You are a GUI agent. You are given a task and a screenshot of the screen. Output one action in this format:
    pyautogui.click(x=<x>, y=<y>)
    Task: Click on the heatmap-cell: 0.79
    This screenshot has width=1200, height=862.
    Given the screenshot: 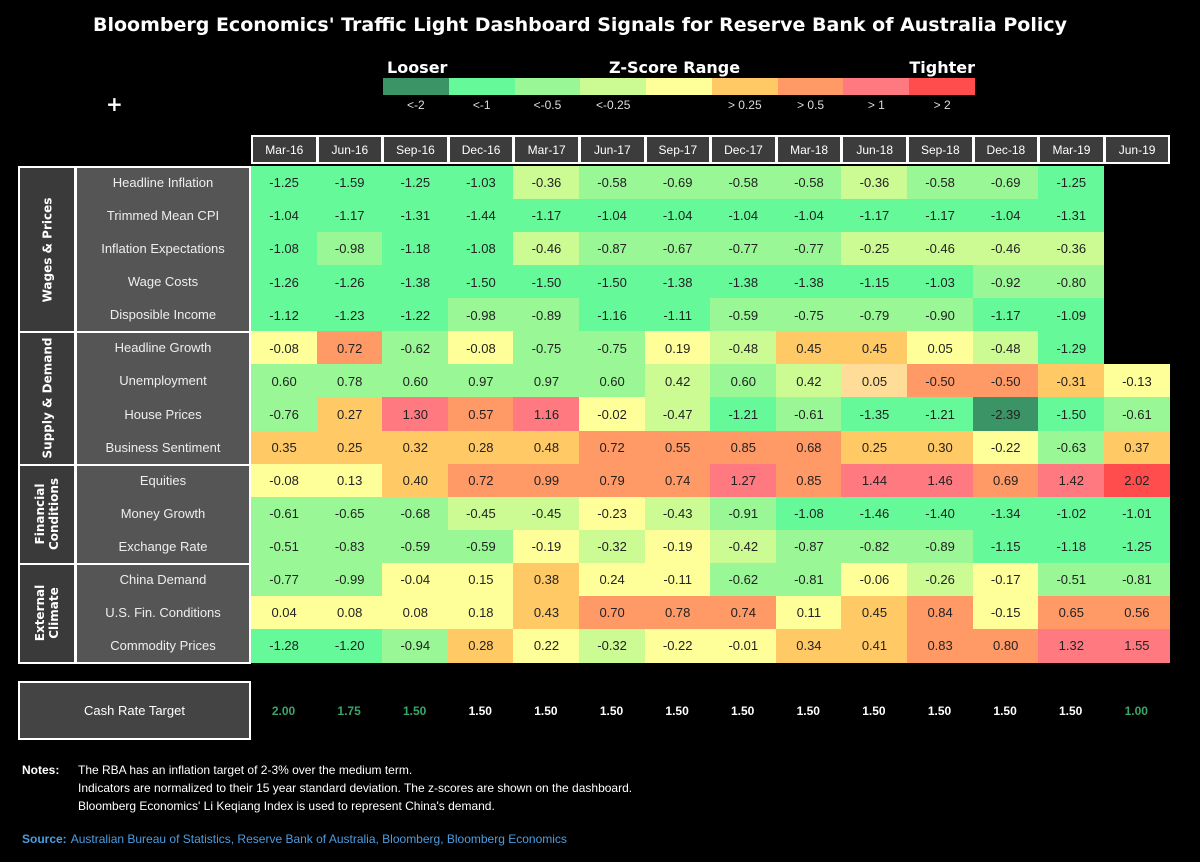 What is the action you would take?
    pyautogui.click(x=612, y=480)
    